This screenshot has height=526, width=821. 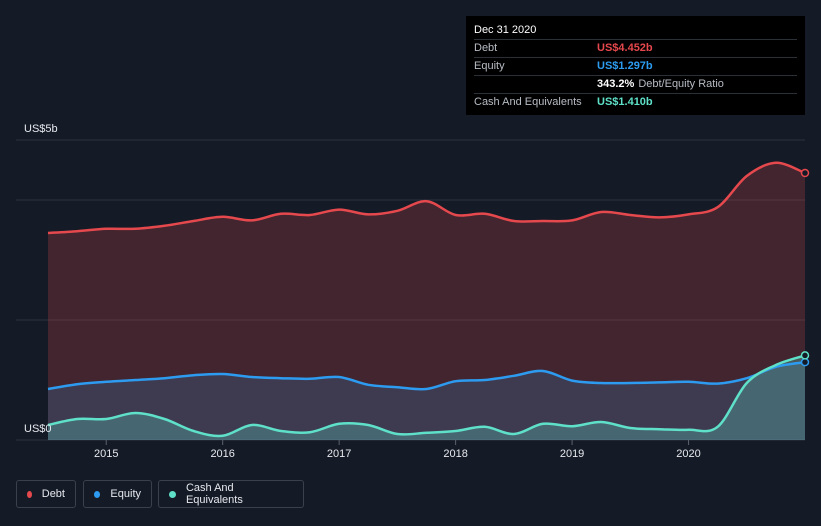 What do you see at coordinates (426, 198) in the screenshot?
I see `debt-line` at bounding box center [426, 198].